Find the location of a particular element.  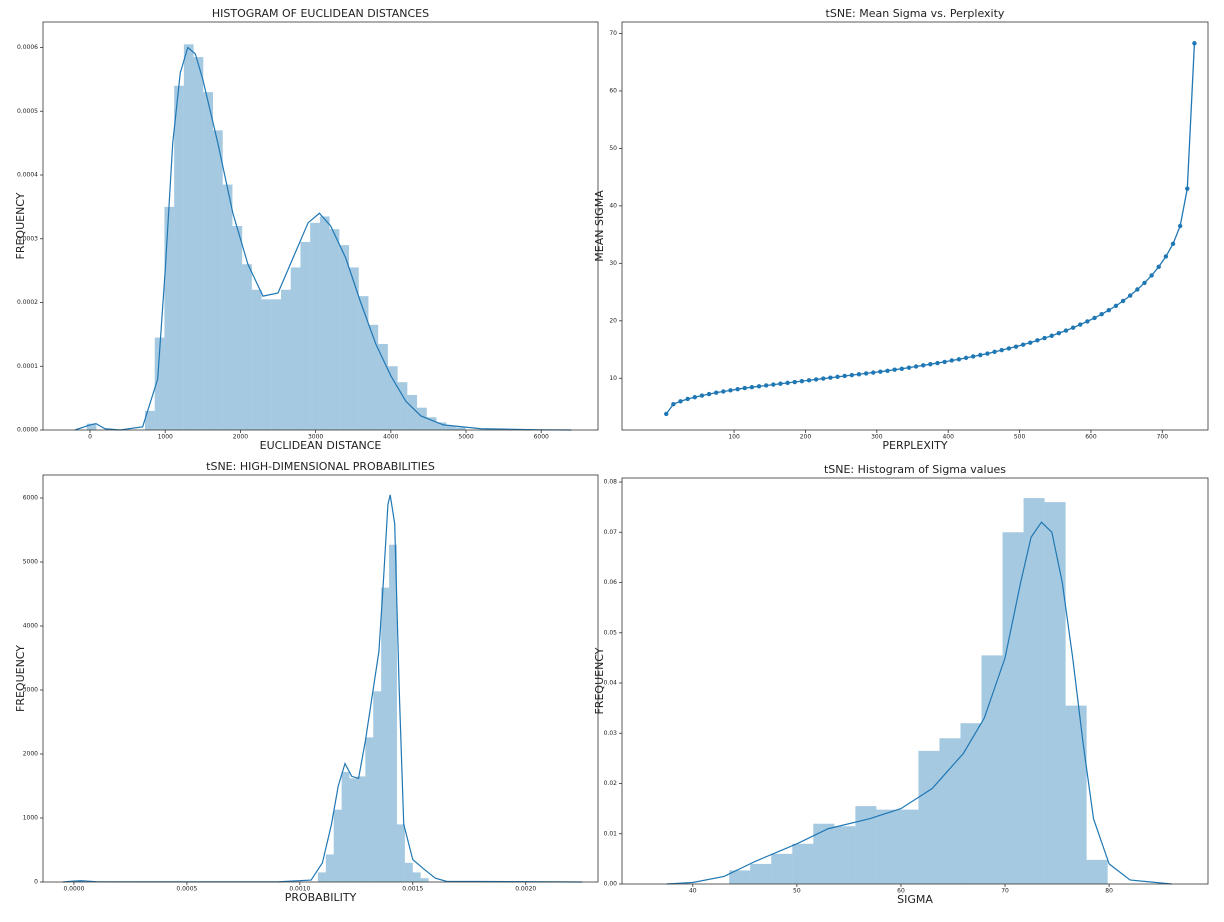

y-tick-label: 10 is located at coordinates (613, 378).